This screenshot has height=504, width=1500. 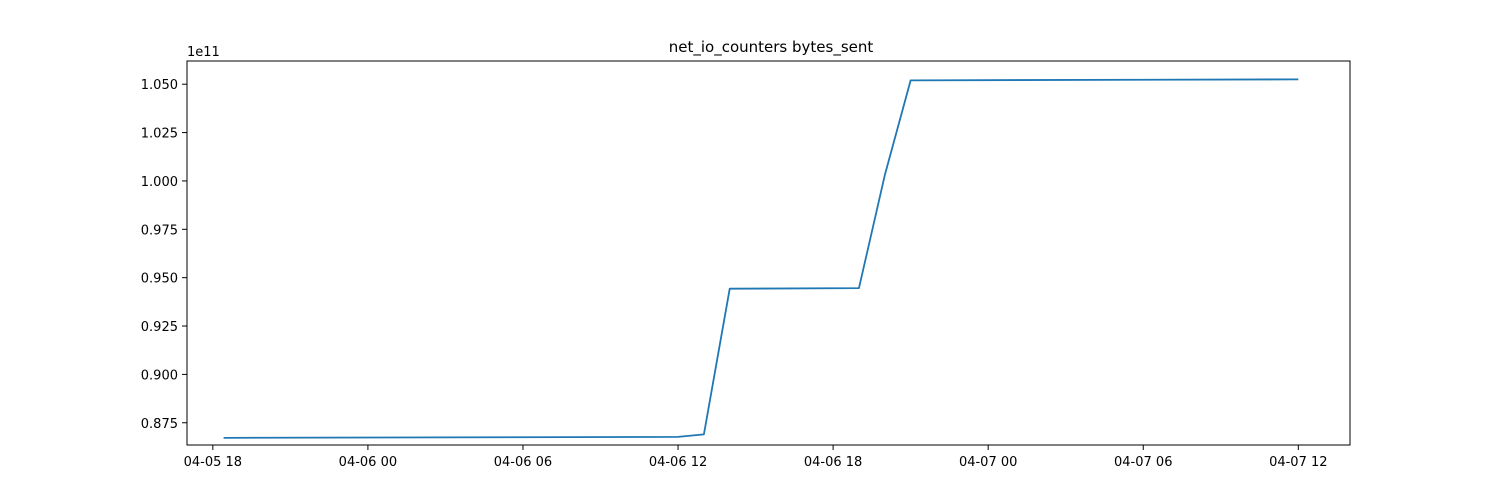 What do you see at coordinates (159, 279) in the screenshot?
I see `y-tick-label: 0.950` at bounding box center [159, 279].